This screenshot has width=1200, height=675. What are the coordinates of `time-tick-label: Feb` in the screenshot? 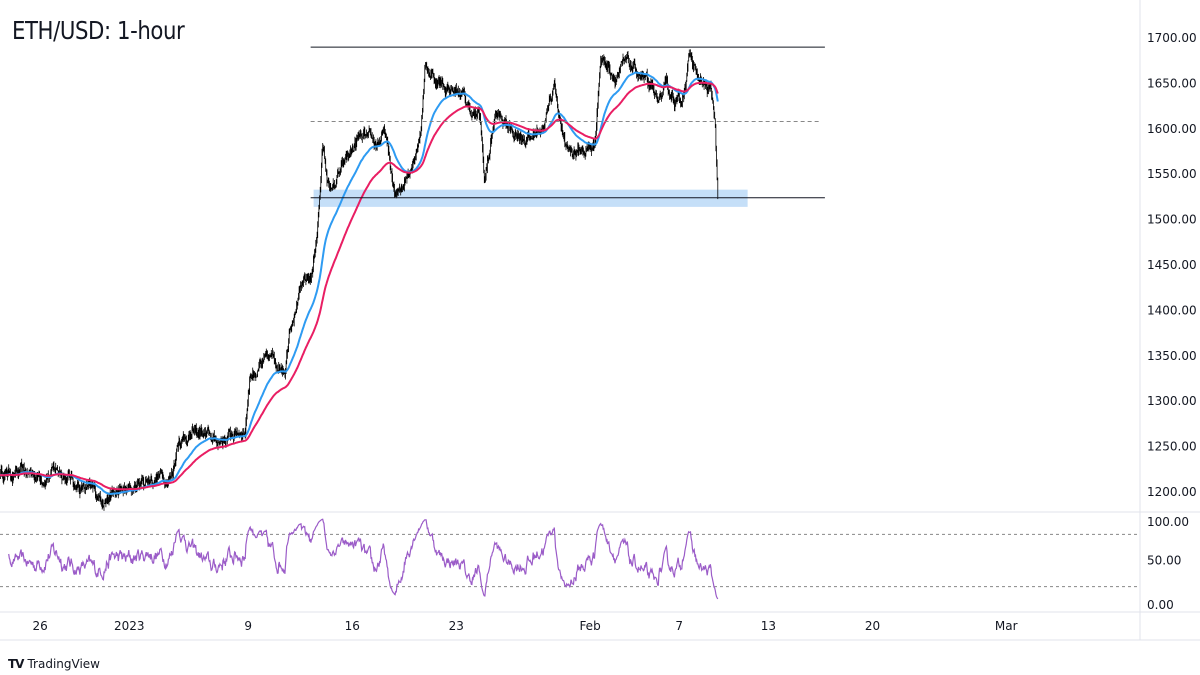 It's located at (589, 626).